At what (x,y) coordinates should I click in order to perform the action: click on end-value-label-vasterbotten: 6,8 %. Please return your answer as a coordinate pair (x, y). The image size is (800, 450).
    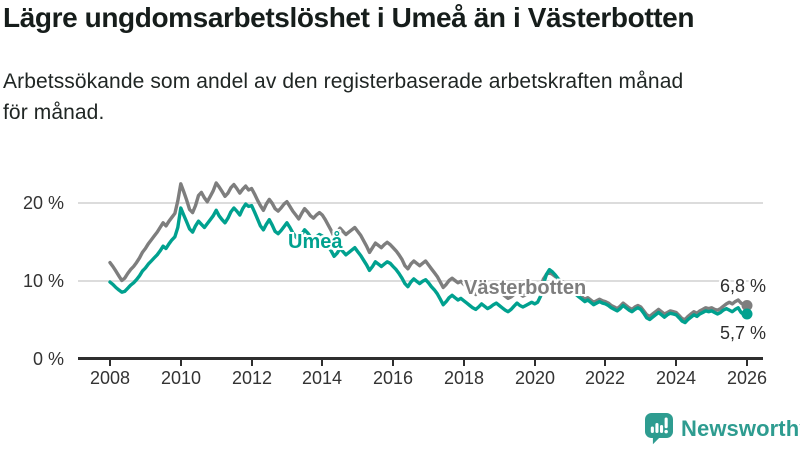
    Looking at the image, I should click on (743, 286).